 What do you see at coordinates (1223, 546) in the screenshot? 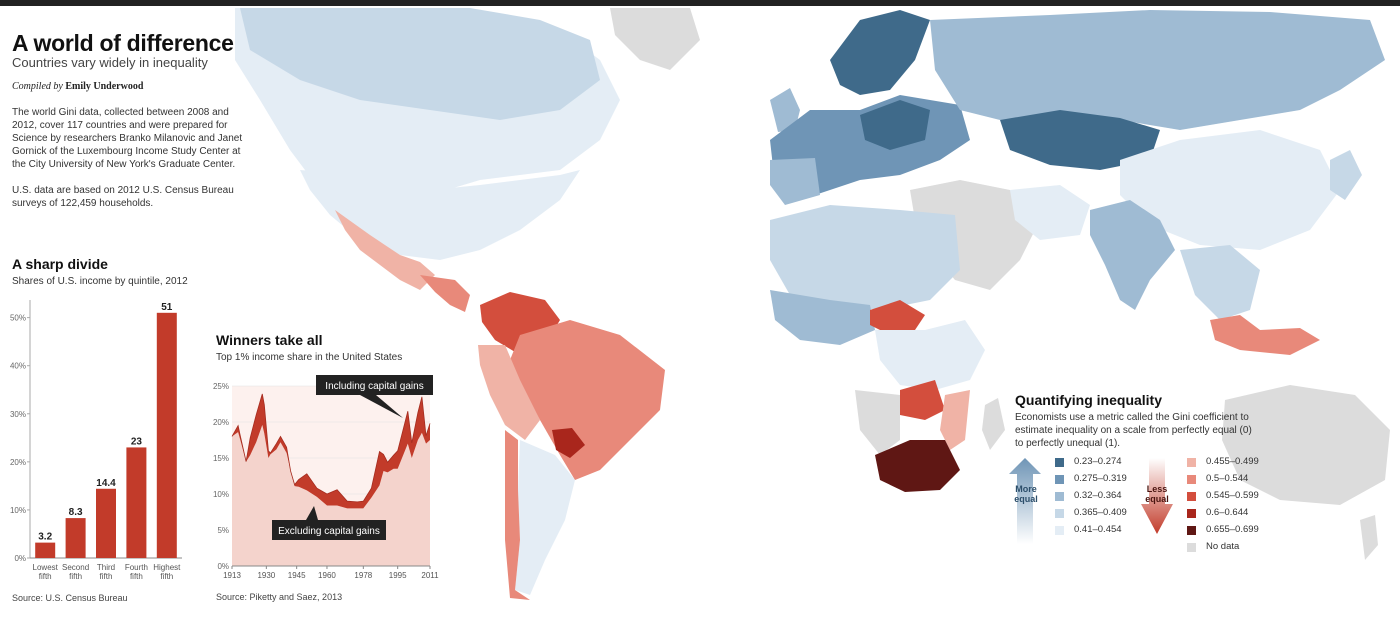
I see `legend-no-data-label: No data` at bounding box center [1223, 546].